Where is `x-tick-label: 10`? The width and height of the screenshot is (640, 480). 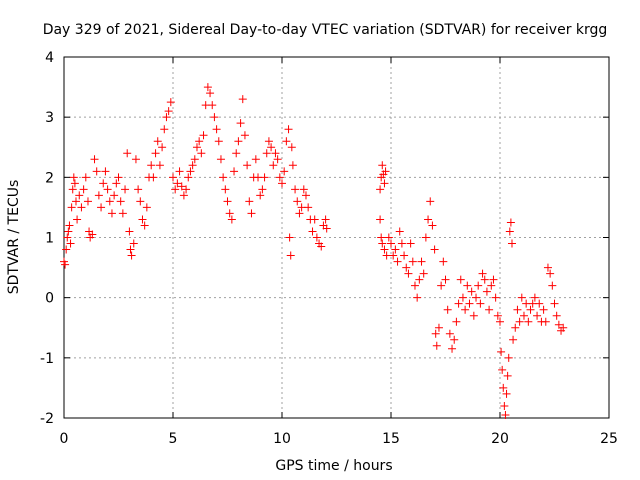
x-tick-label: 10 is located at coordinates (282, 439).